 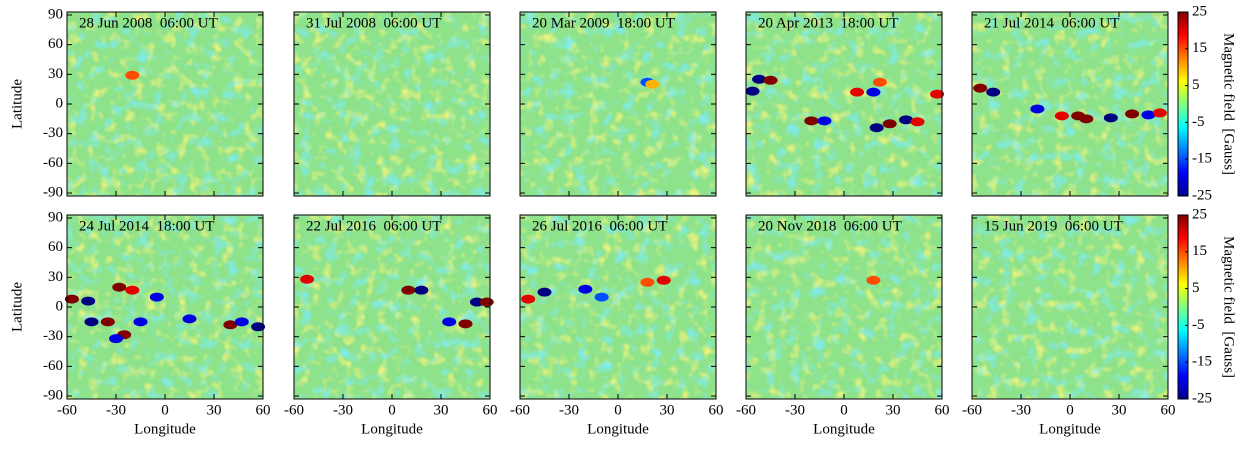 I want to click on colorbar-label: Magnetic field [Gauss], so click(x=1229, y=104).